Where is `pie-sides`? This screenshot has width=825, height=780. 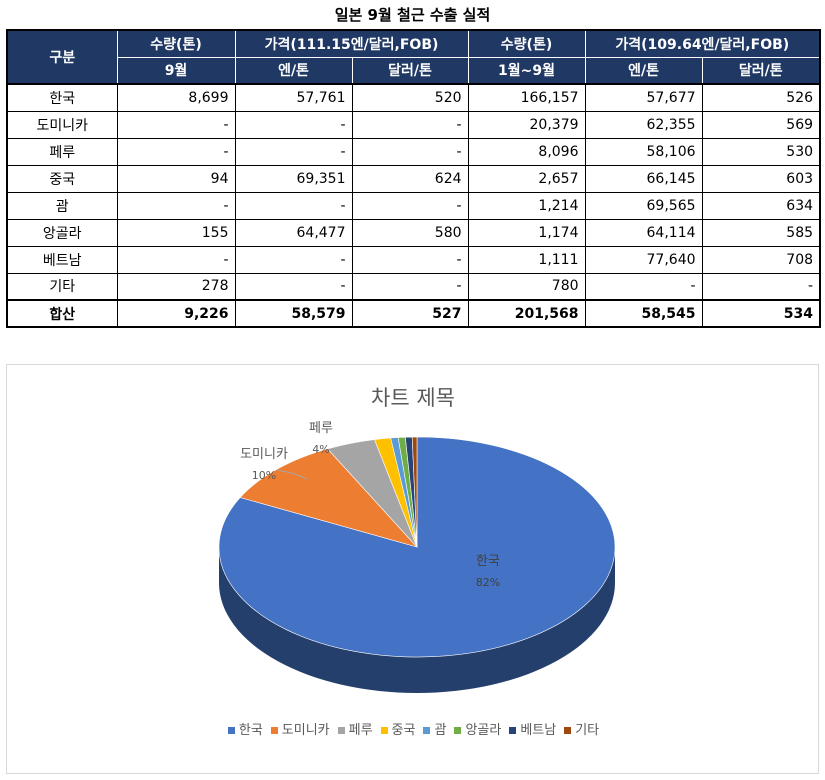 pie-sides is located at coordinates (417, 620).